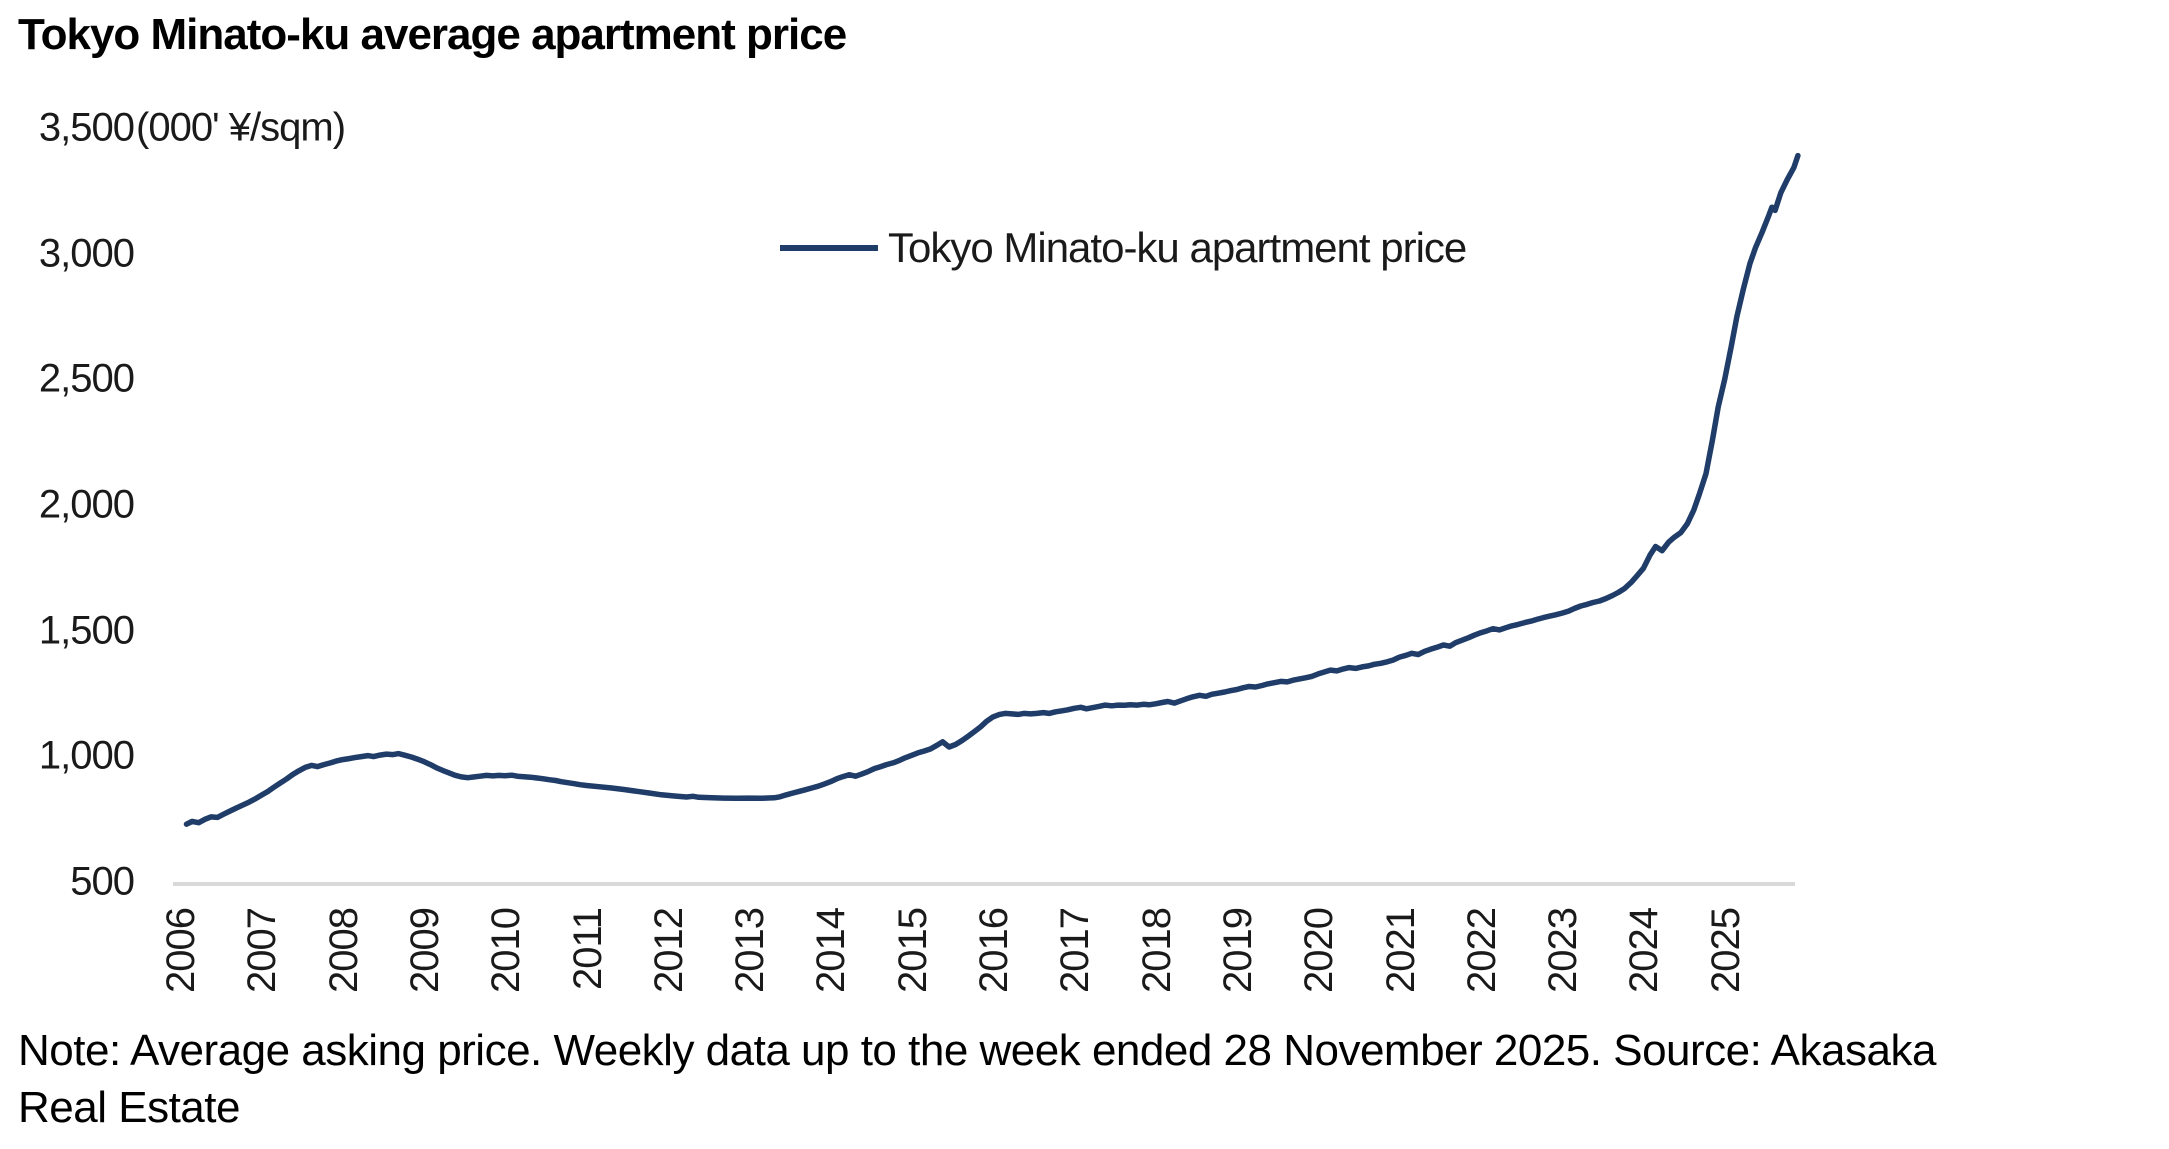  What do you see at coordinates (432, 34) in the screenshot?
I see `page-title: Tokyo Minato-ku average apartment price` at bounding box center [432, 34].